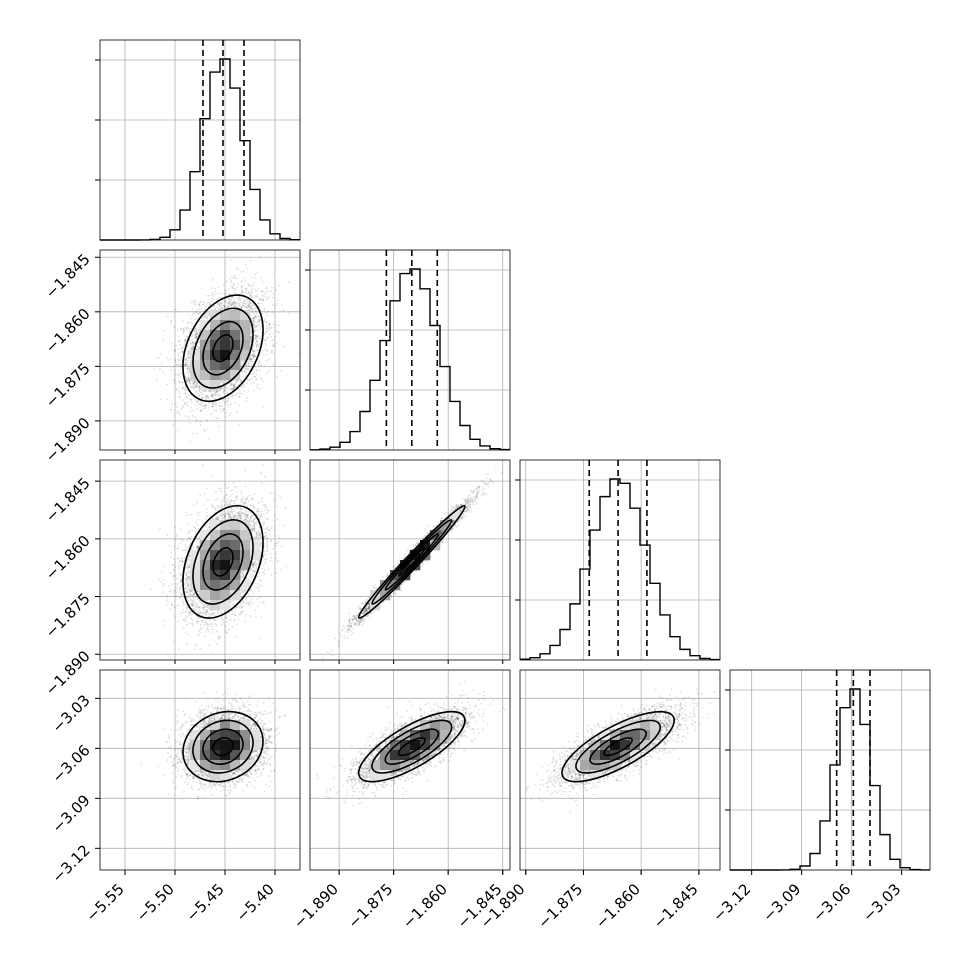 Image resolution: width=970 pixels, height=970 pixels. What do you see at coordinates (235, 315) in the screenshot?
I see `density-cell` at bounding box center [235, 315].